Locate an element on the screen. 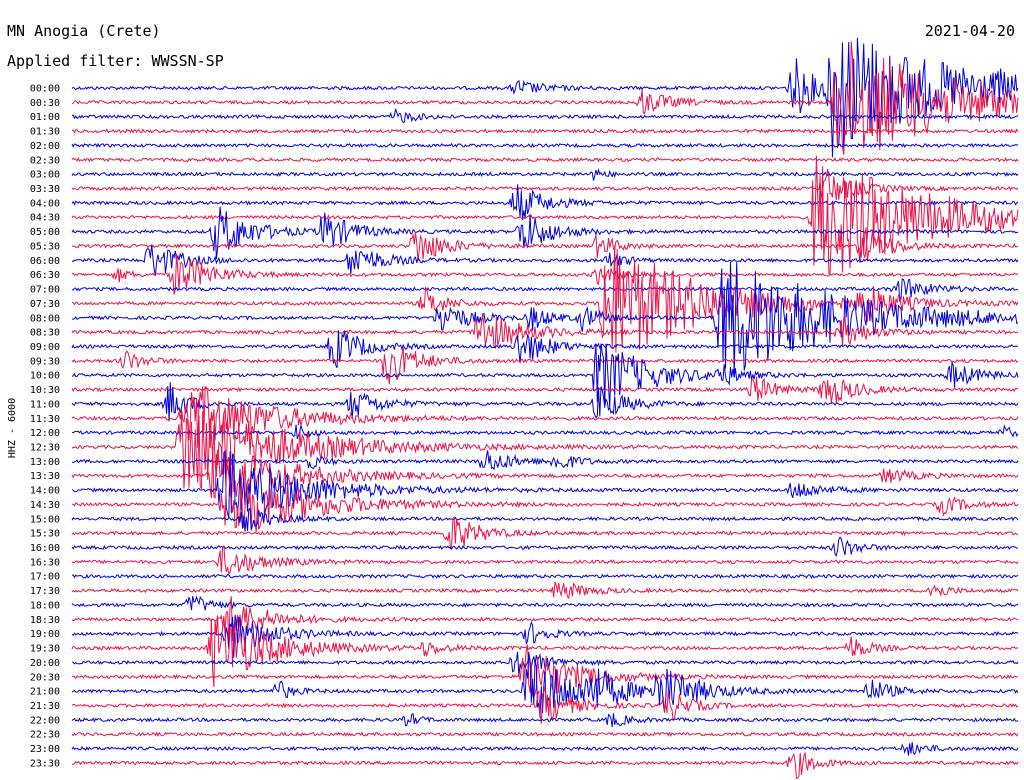  row-time-label: 15:00 is located at coordinates (45, 519).